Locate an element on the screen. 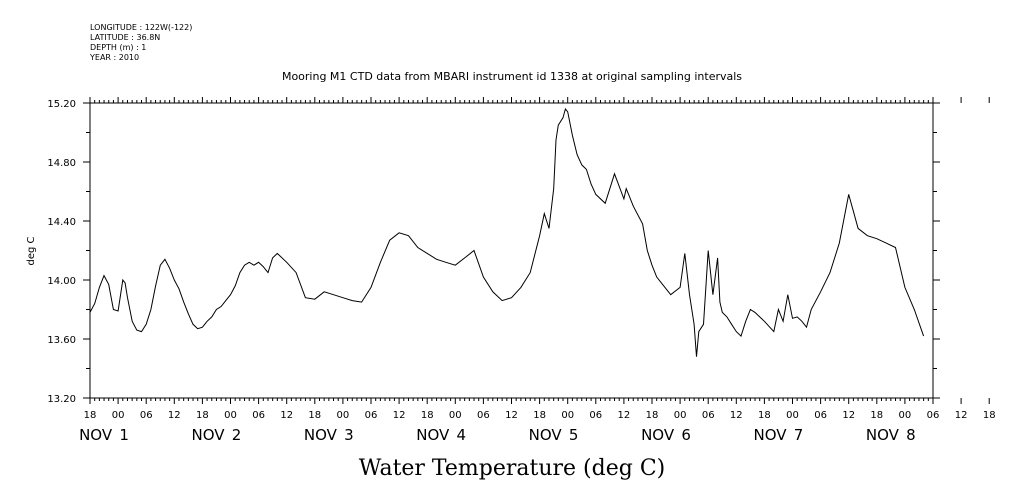 This screenshot has width=1009, height=504. y-tick-label: 14.40 is located at coordinates (61, 222).